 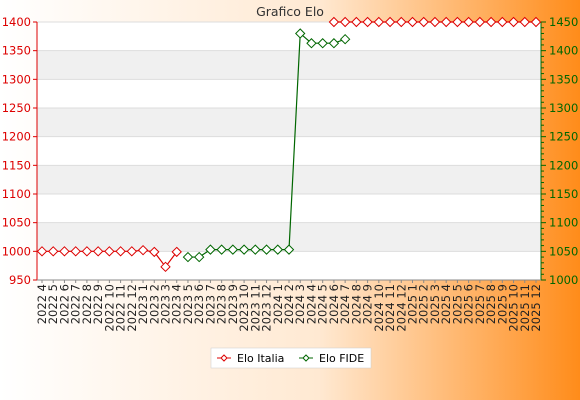 I want to click on x-tick-label: 2022 9, so click(x=98, y=304).